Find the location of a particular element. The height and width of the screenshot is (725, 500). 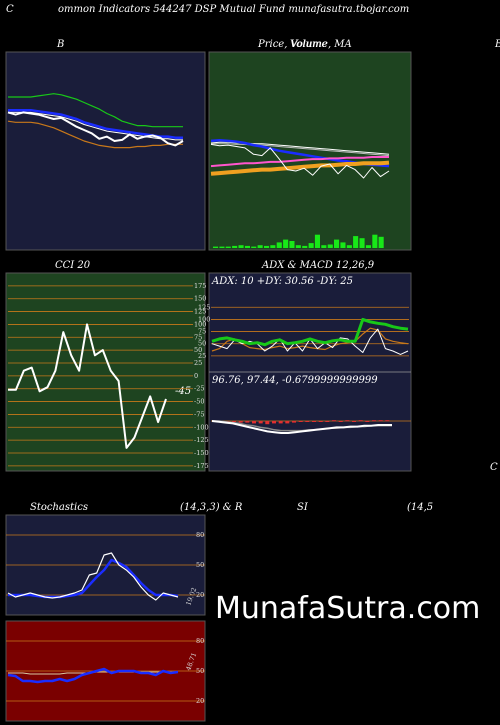

stochastics-plot: 80 50 20 is located at coordinates (105, 566).